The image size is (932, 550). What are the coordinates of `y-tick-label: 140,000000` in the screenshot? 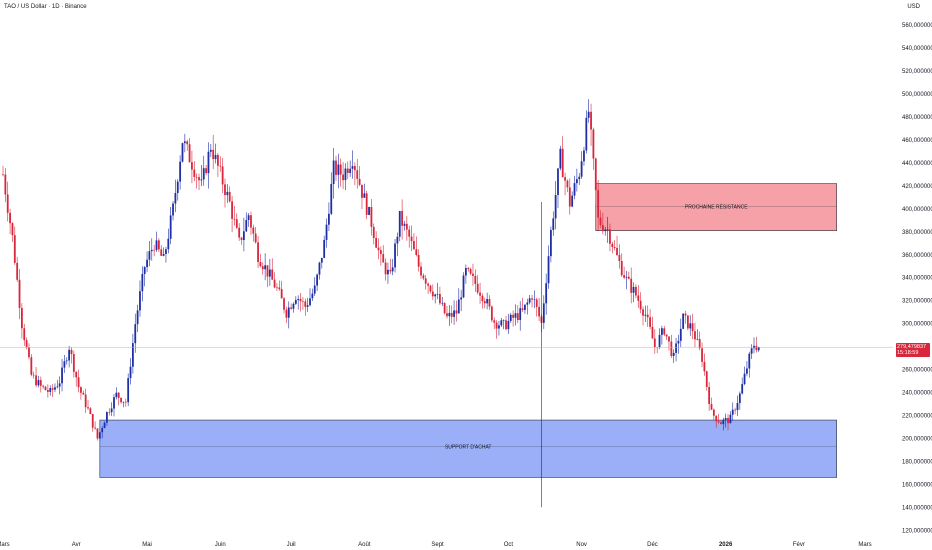 It's located at (917, 508).